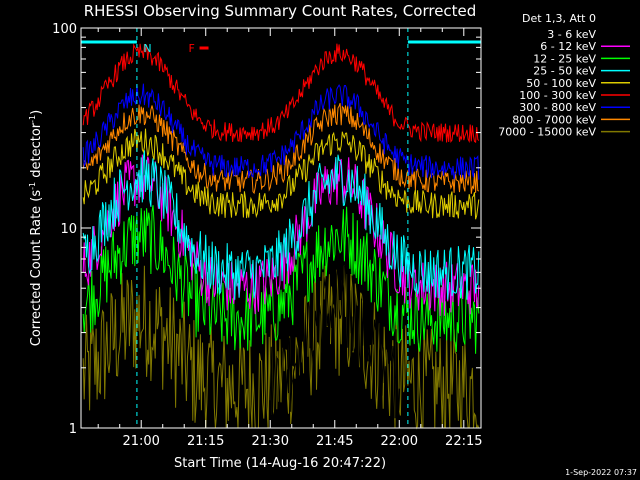 This screenshot has height=480, width=640. I want to click on y-axis-label: Corrected Count Rate (s-1 detector-1), so click(36, 228).